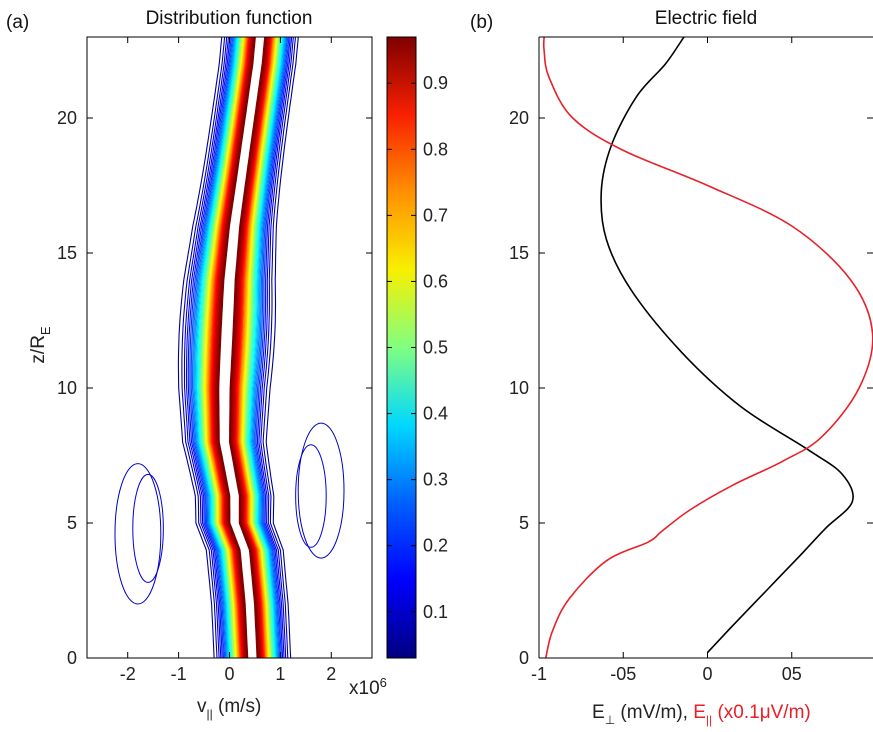 This screenshot has height=732, width=873. Describe the element at coordinates (17, 22) in the screenshot. I see `panel-label-a: (a)` at that location.